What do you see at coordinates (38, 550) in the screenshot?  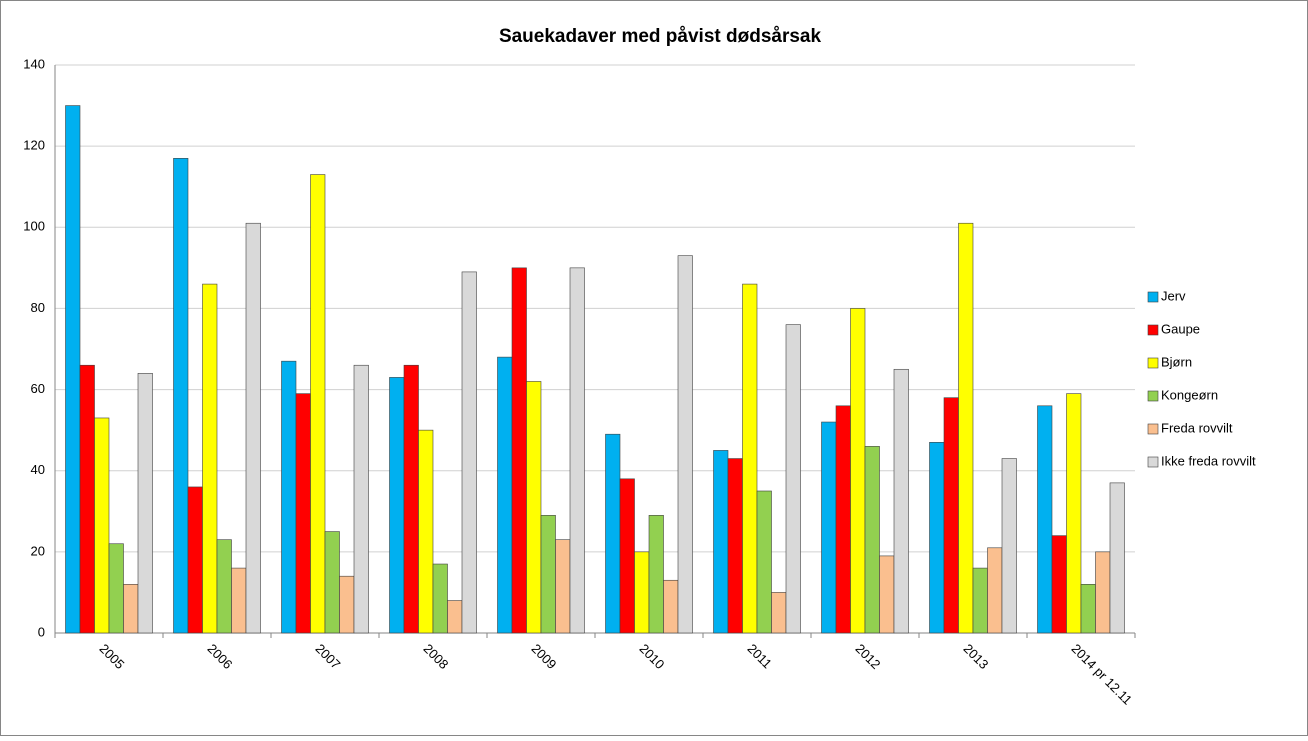 I see `y-tick-label: 20` at bounding box center [38, 550].